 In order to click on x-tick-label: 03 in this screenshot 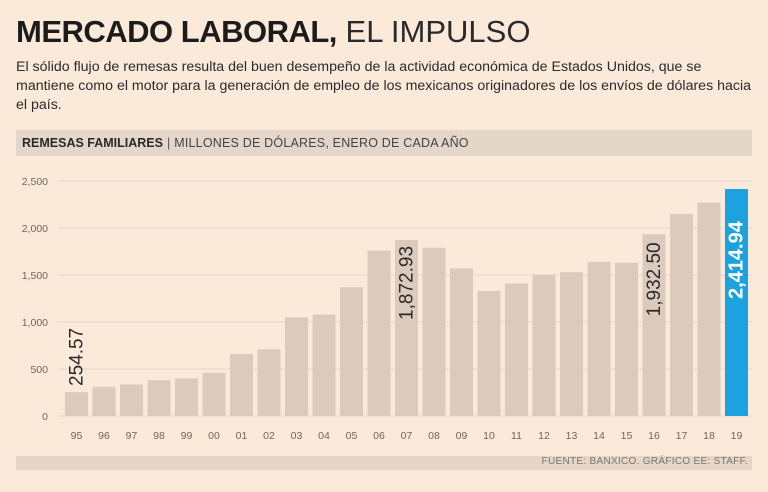, I will do `click(297, 436)`.